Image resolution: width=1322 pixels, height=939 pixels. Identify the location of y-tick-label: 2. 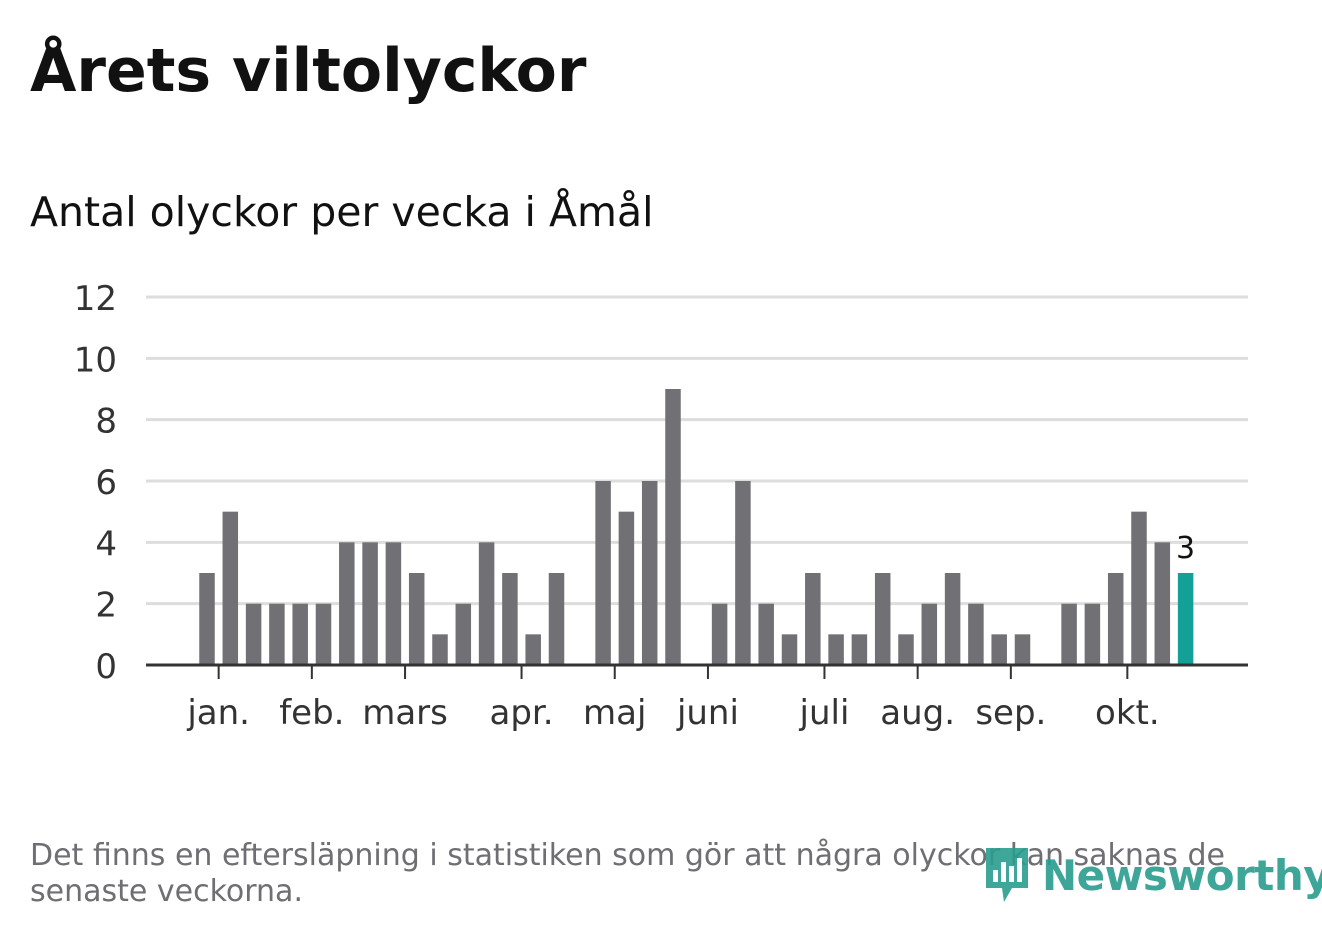
(106, 606).